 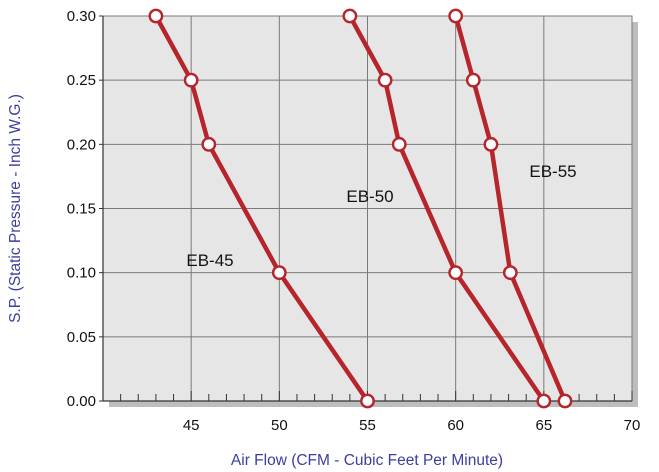 What do you see at coordinates (81, 337) in the screenshot?
I see `y-tick-label: 0.05` at bounding box center [81, 337].